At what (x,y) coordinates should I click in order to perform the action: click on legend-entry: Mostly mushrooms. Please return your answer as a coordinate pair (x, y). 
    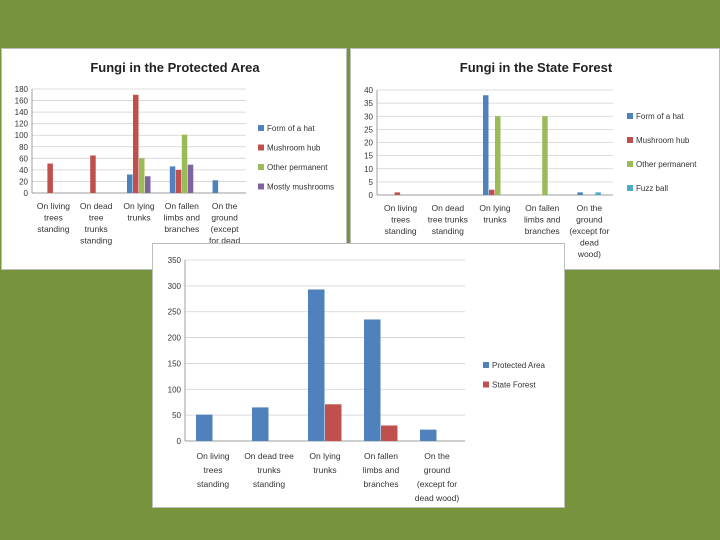
    Looking at the image, I should click on (300, 187).